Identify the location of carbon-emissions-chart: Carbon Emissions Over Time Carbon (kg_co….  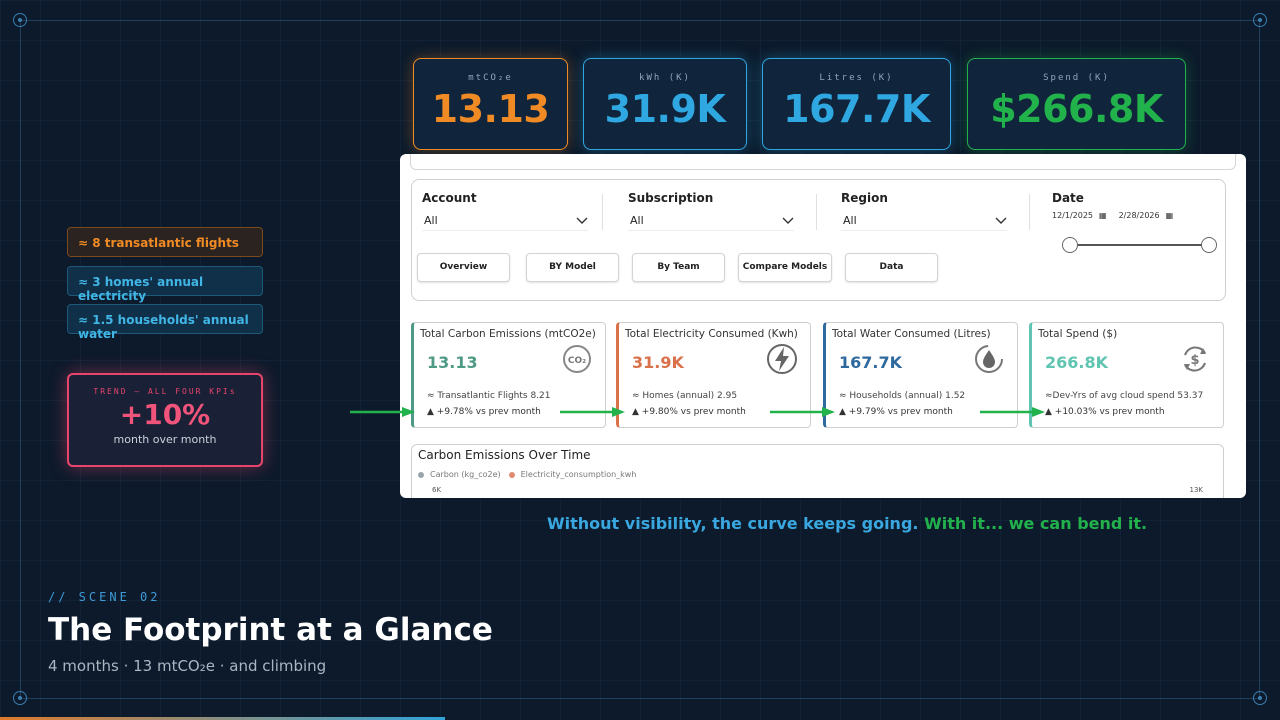
(817, 471).